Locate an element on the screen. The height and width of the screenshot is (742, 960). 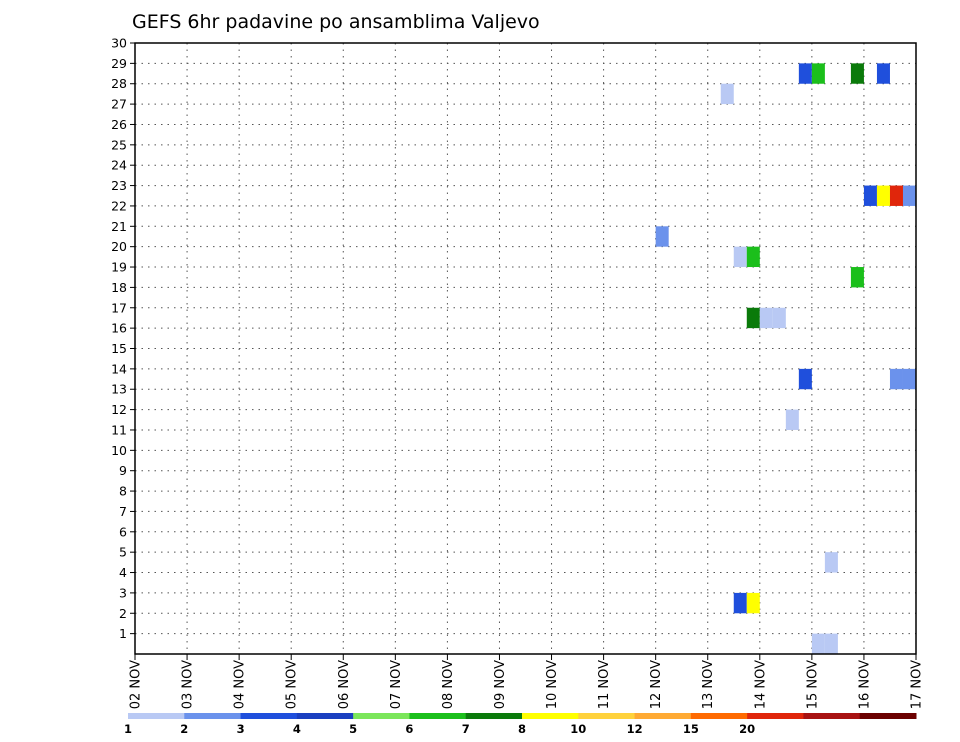
colorbar-label: 7 is located at coordinates (466, 729).